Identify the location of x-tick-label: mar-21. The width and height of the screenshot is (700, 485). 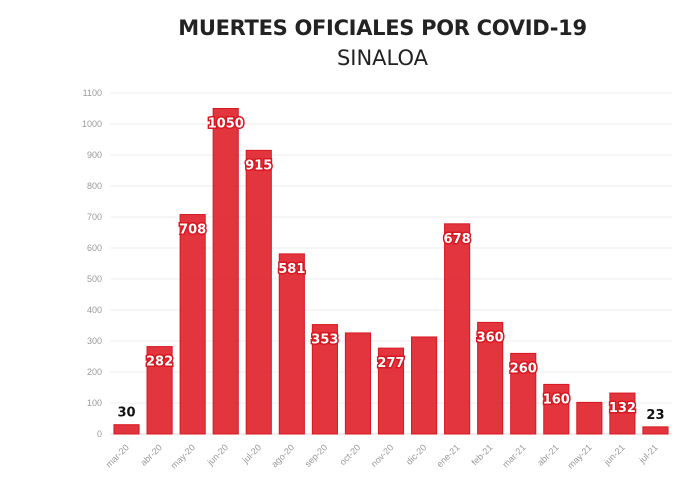
(513, 455).